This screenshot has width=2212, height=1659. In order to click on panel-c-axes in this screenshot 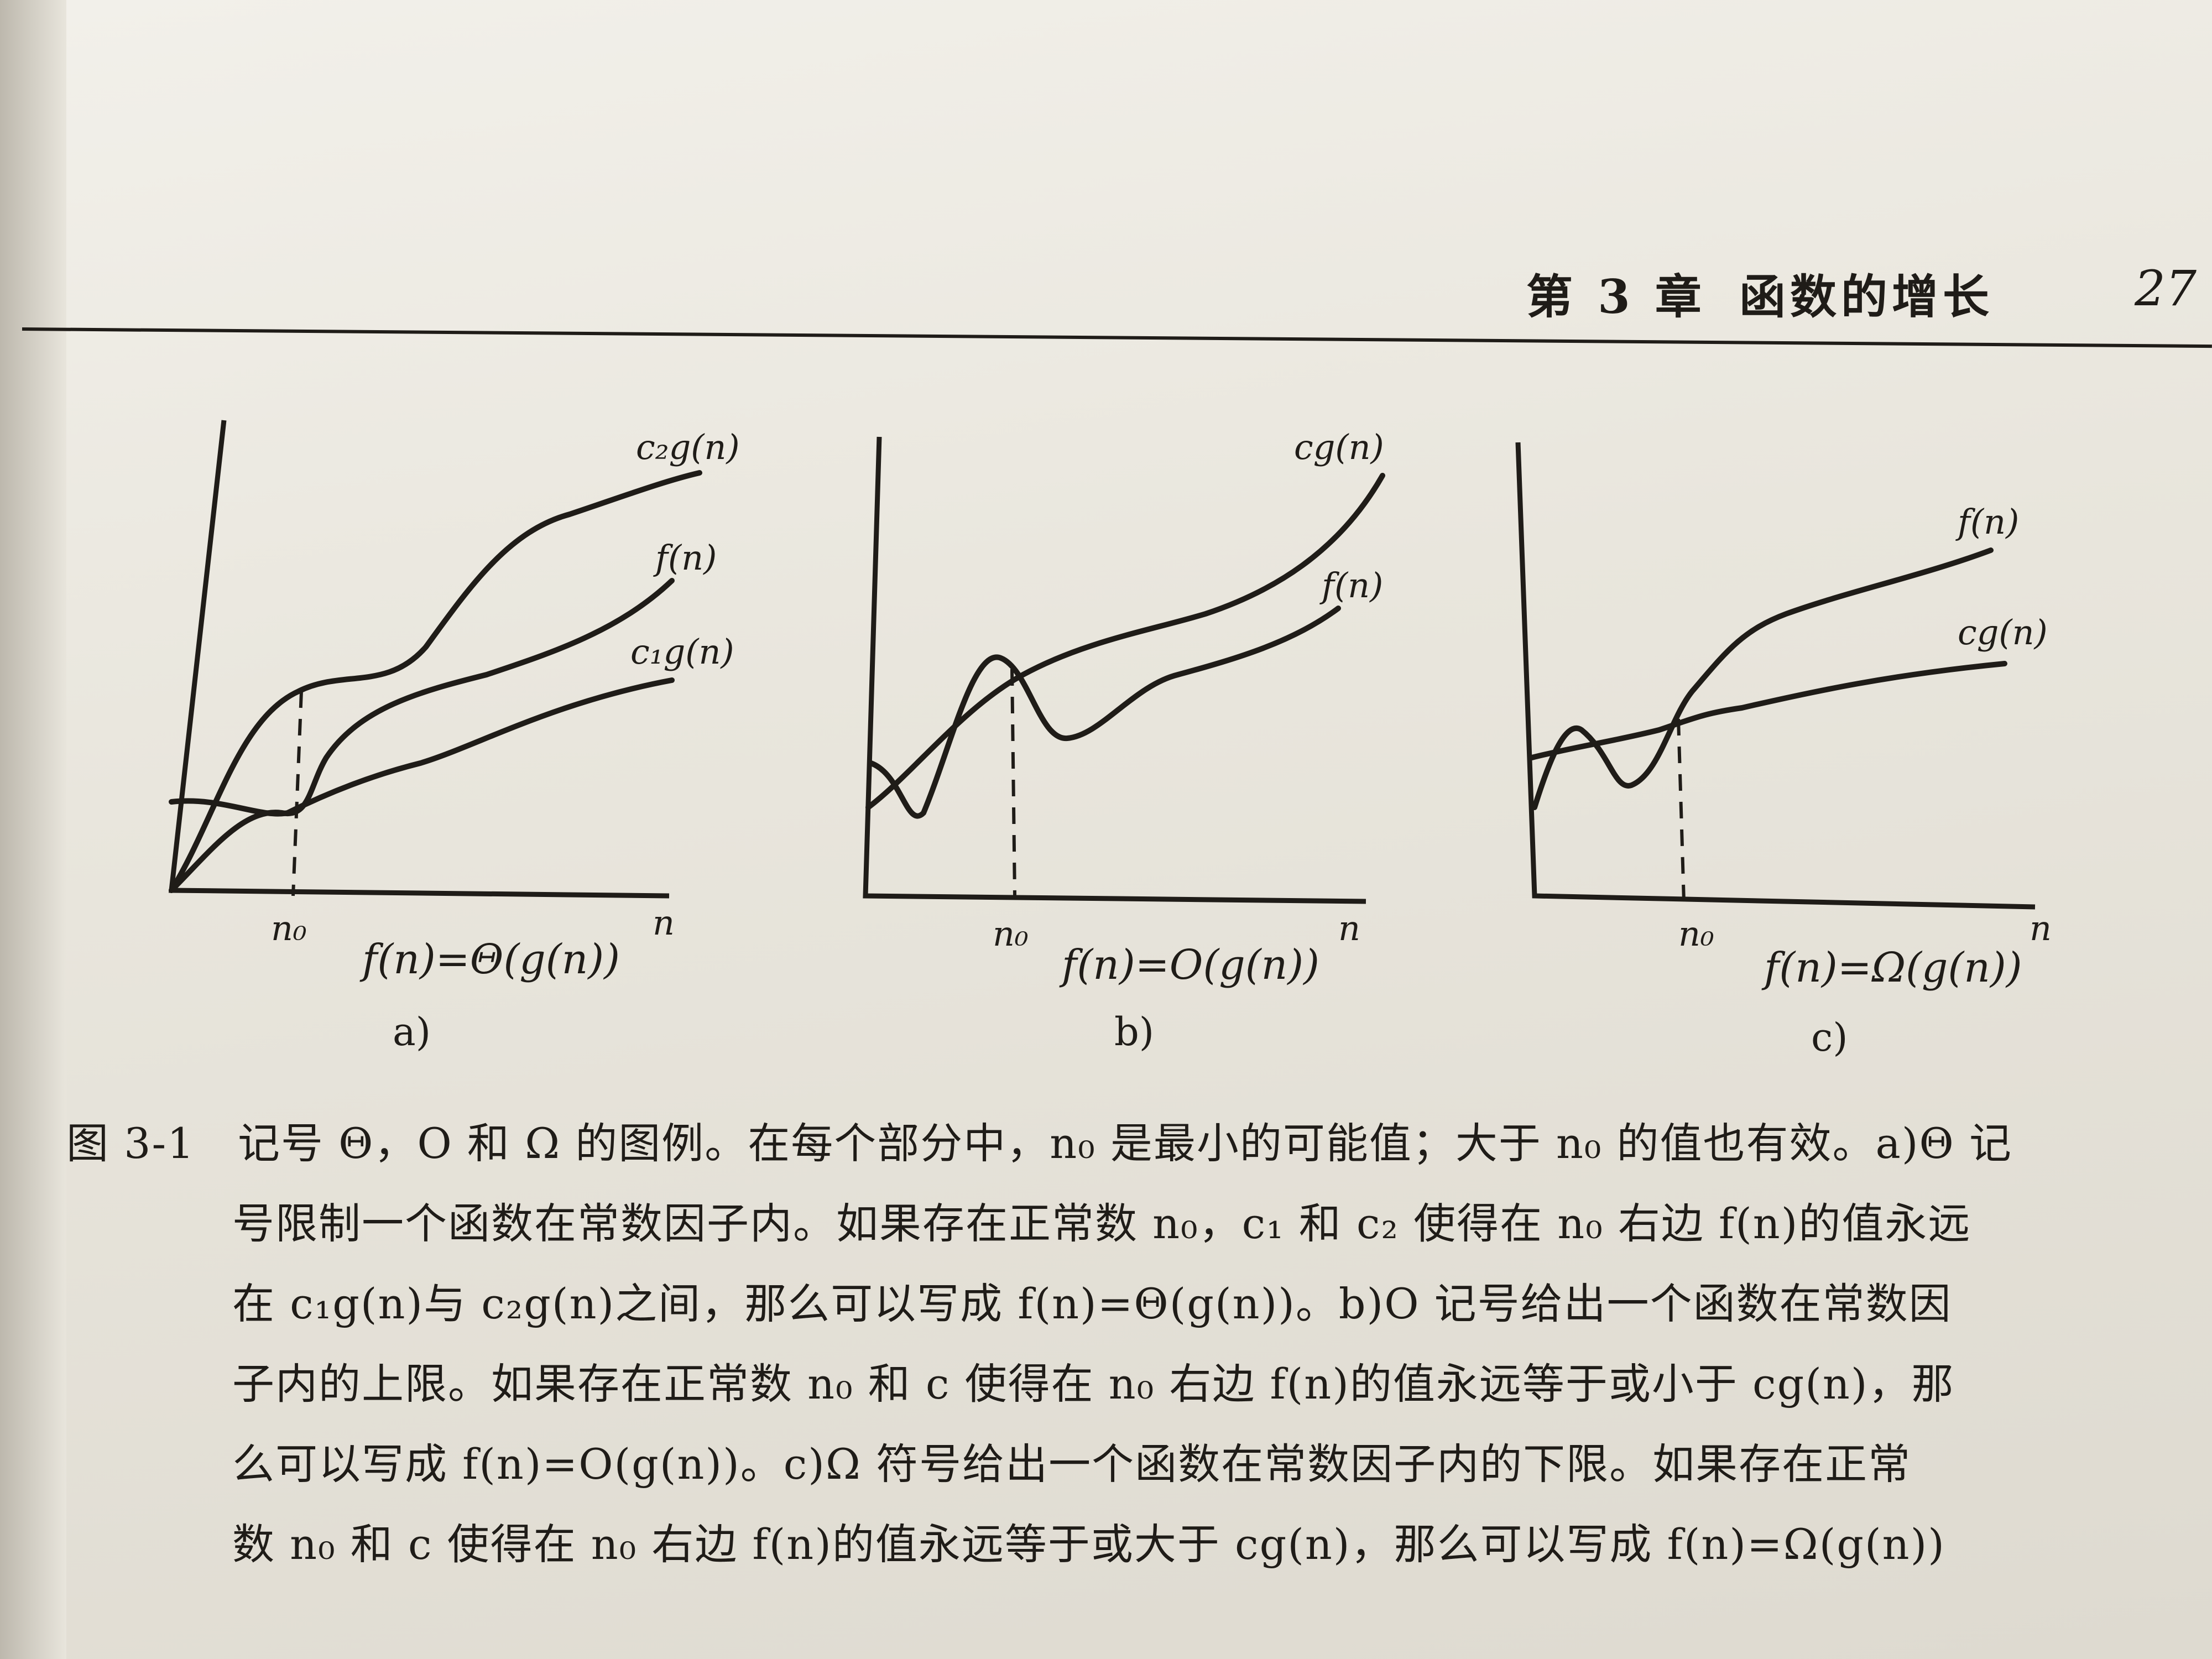, I will do `click(1776, 676)`.